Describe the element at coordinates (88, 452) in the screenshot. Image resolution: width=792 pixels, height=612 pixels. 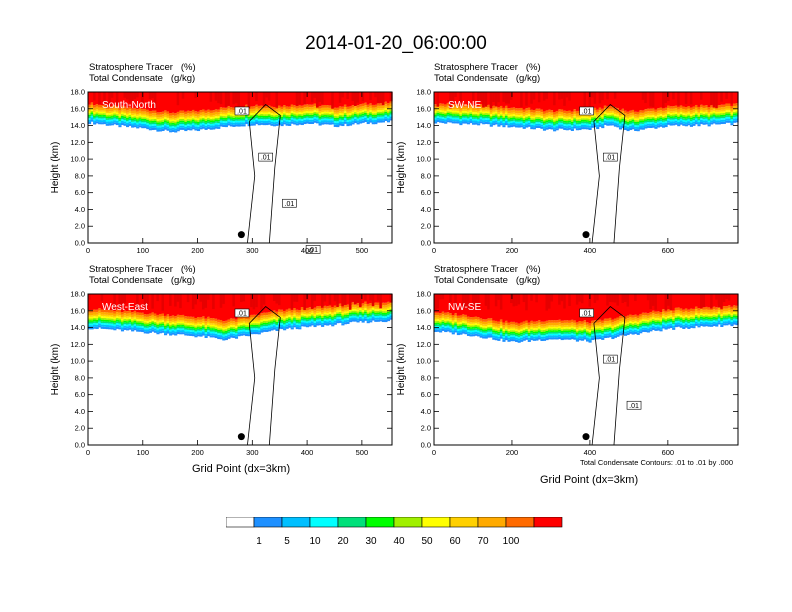
I see `x-tick-label: 0` at that location.